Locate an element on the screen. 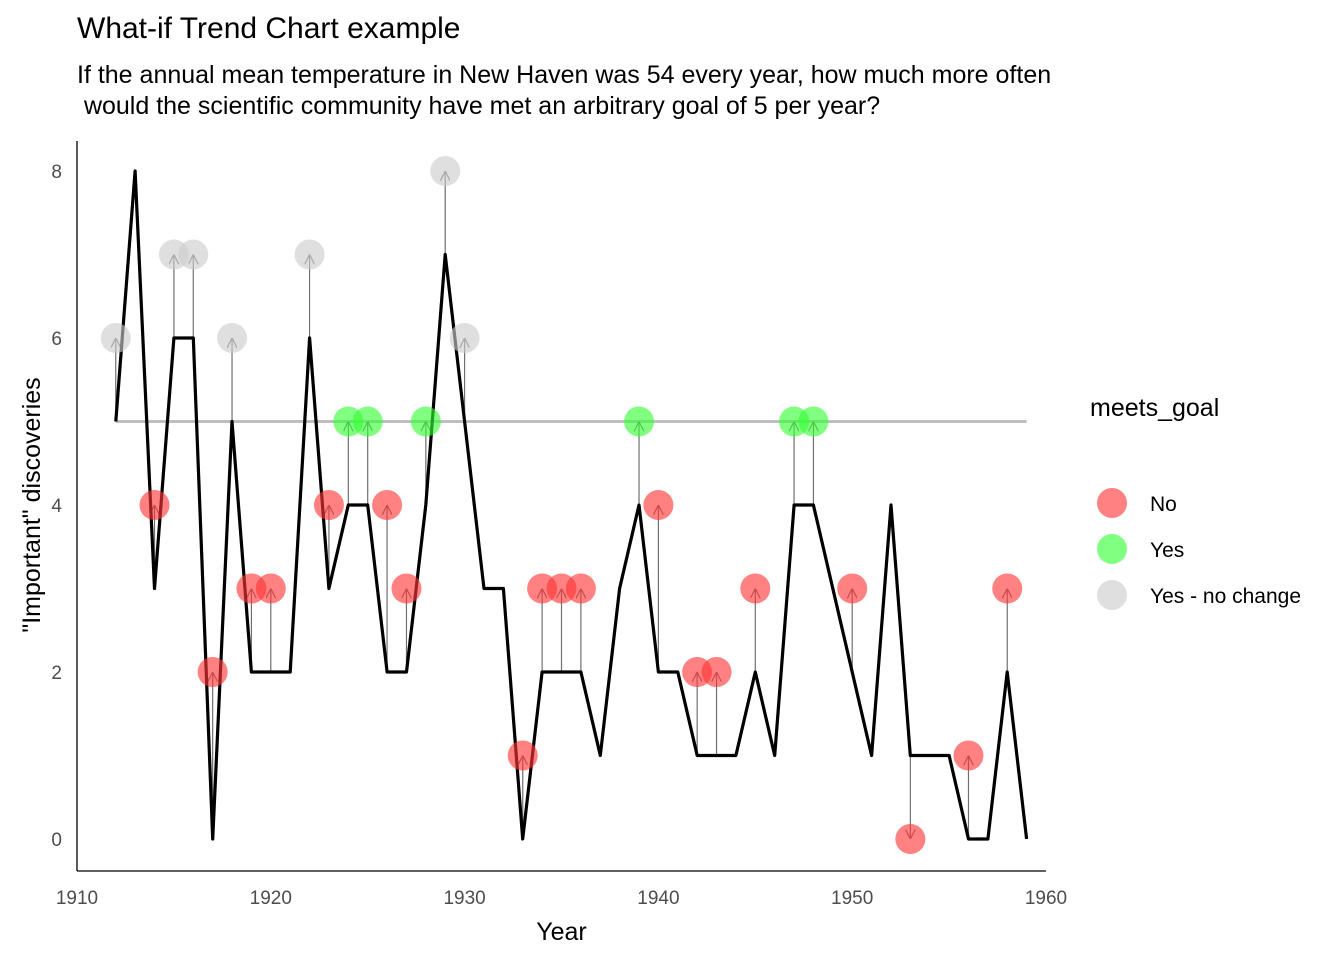 The image size is (1344, 960). x-axis-title: Year is located at coordinates (561, 932).